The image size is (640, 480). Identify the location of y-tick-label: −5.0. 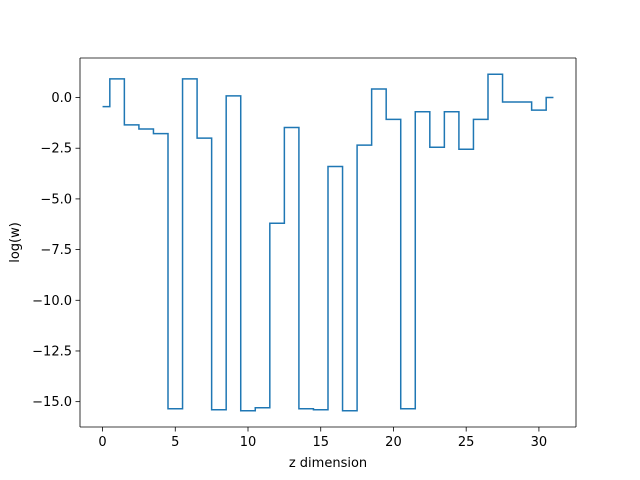
(56, 199).